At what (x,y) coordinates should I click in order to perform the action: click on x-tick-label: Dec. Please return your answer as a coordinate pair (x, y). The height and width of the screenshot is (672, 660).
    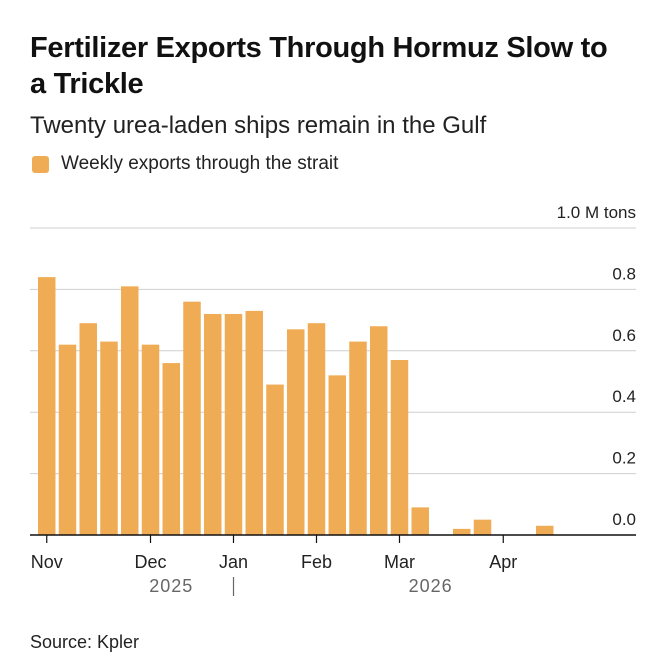
    Looking at the image, I should click on (150, 562).